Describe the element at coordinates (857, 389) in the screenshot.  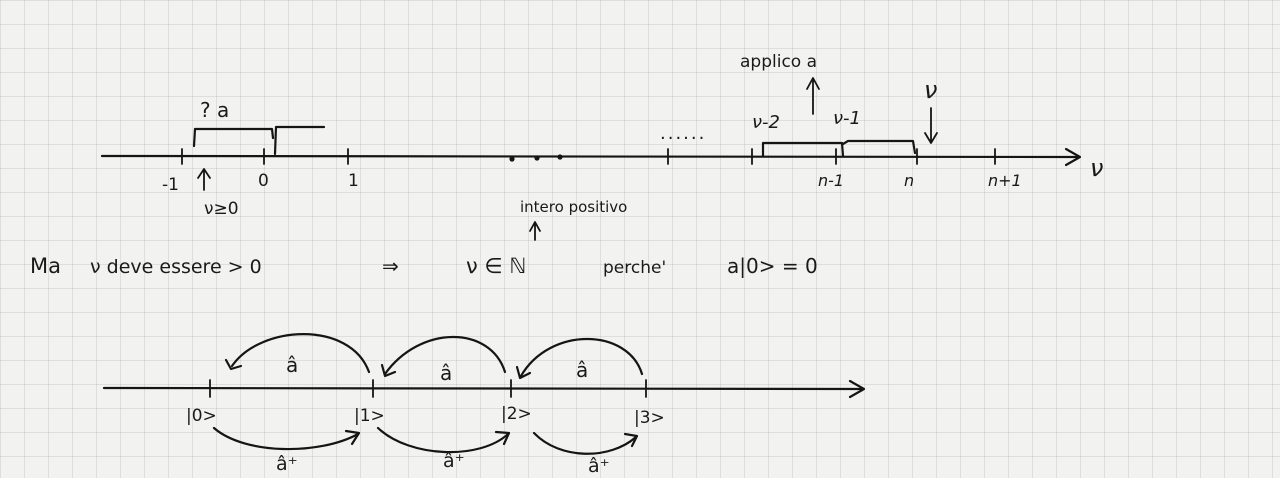
I see `ket-axis-arrowhead` at that location.